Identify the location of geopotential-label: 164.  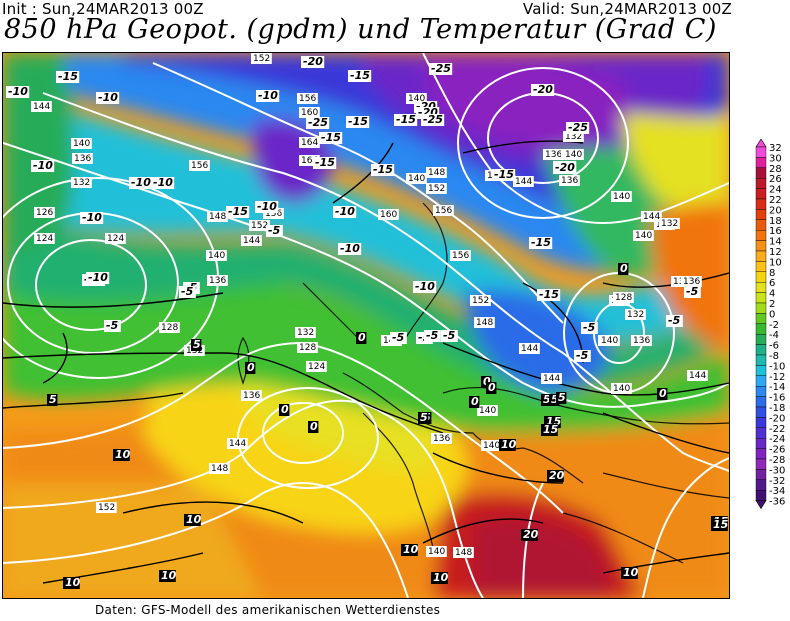
(309, 161).